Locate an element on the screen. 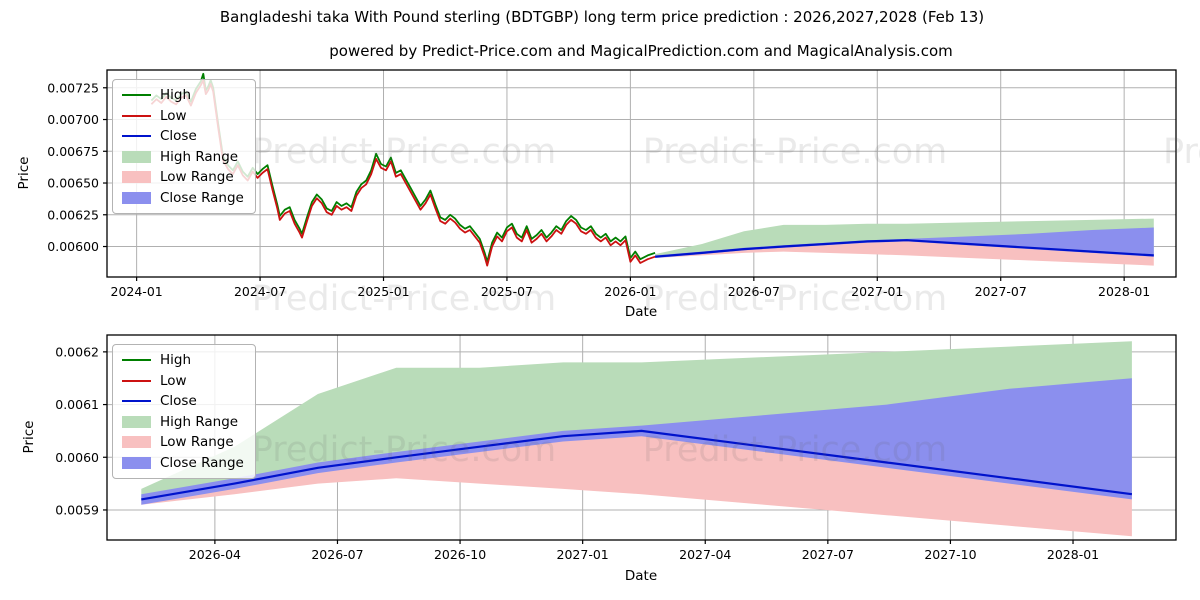 The height and width of the screenshot is (600, 1200). y-tick-label: 0.0062 is located at coordinates (77, 351).